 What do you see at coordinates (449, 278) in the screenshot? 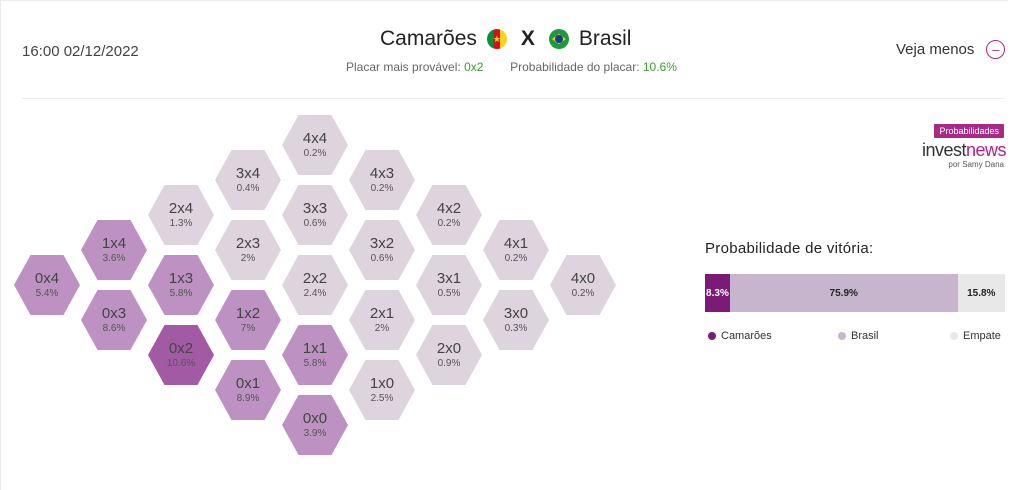
I see `score-label: 3x1` at bounding box center [449, 278].